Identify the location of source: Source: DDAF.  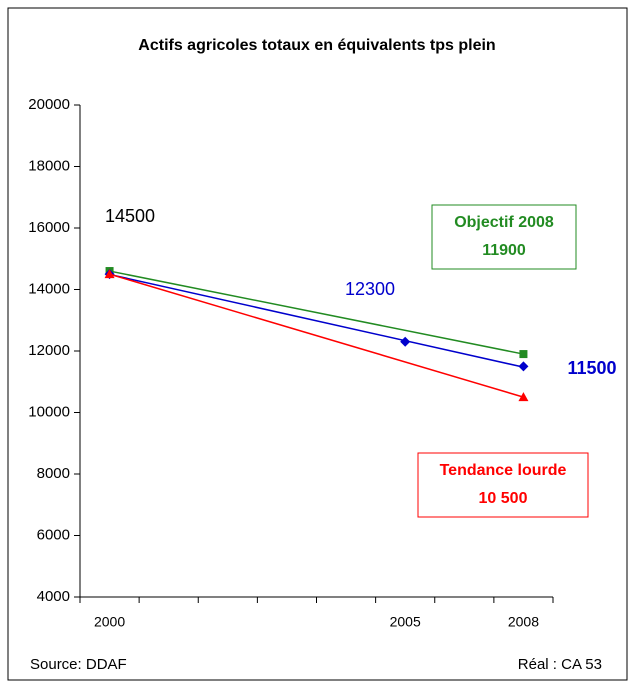
(78, 664).